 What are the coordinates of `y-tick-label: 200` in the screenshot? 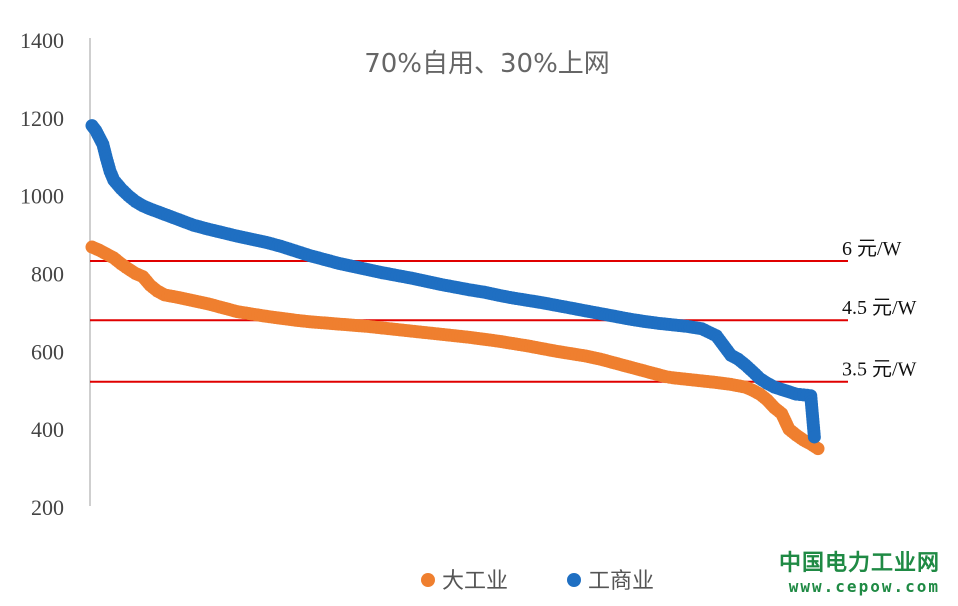 It's located at (47, 507).